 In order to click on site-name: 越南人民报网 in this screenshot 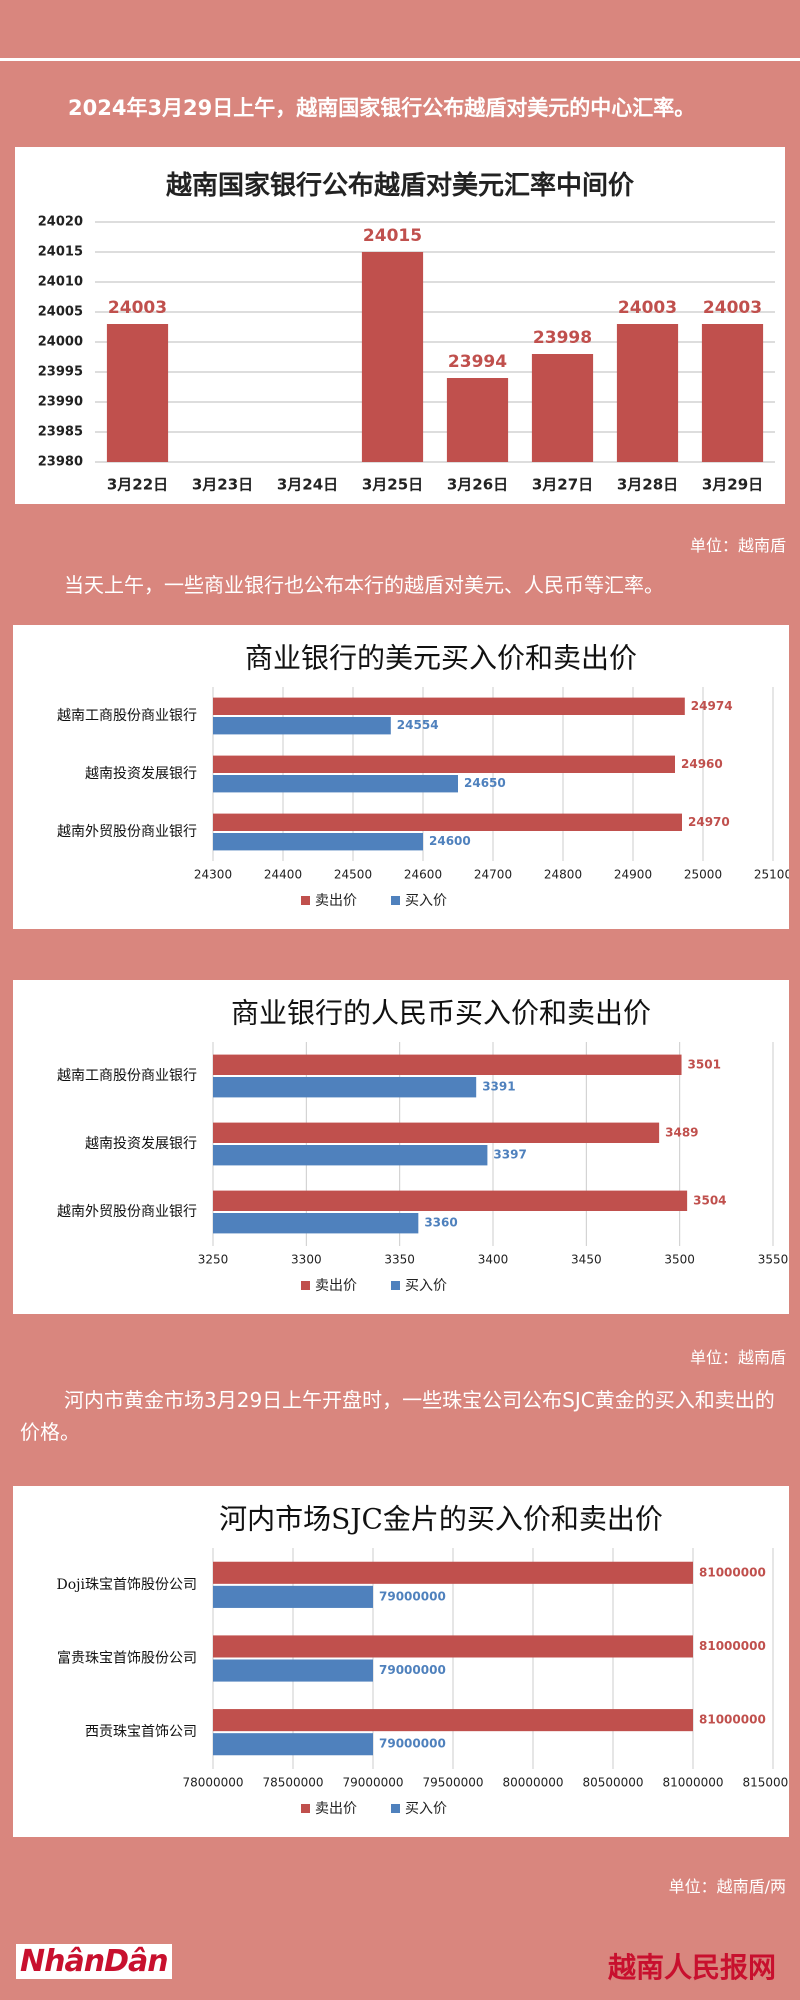, I will do `click(691, 1967)`.